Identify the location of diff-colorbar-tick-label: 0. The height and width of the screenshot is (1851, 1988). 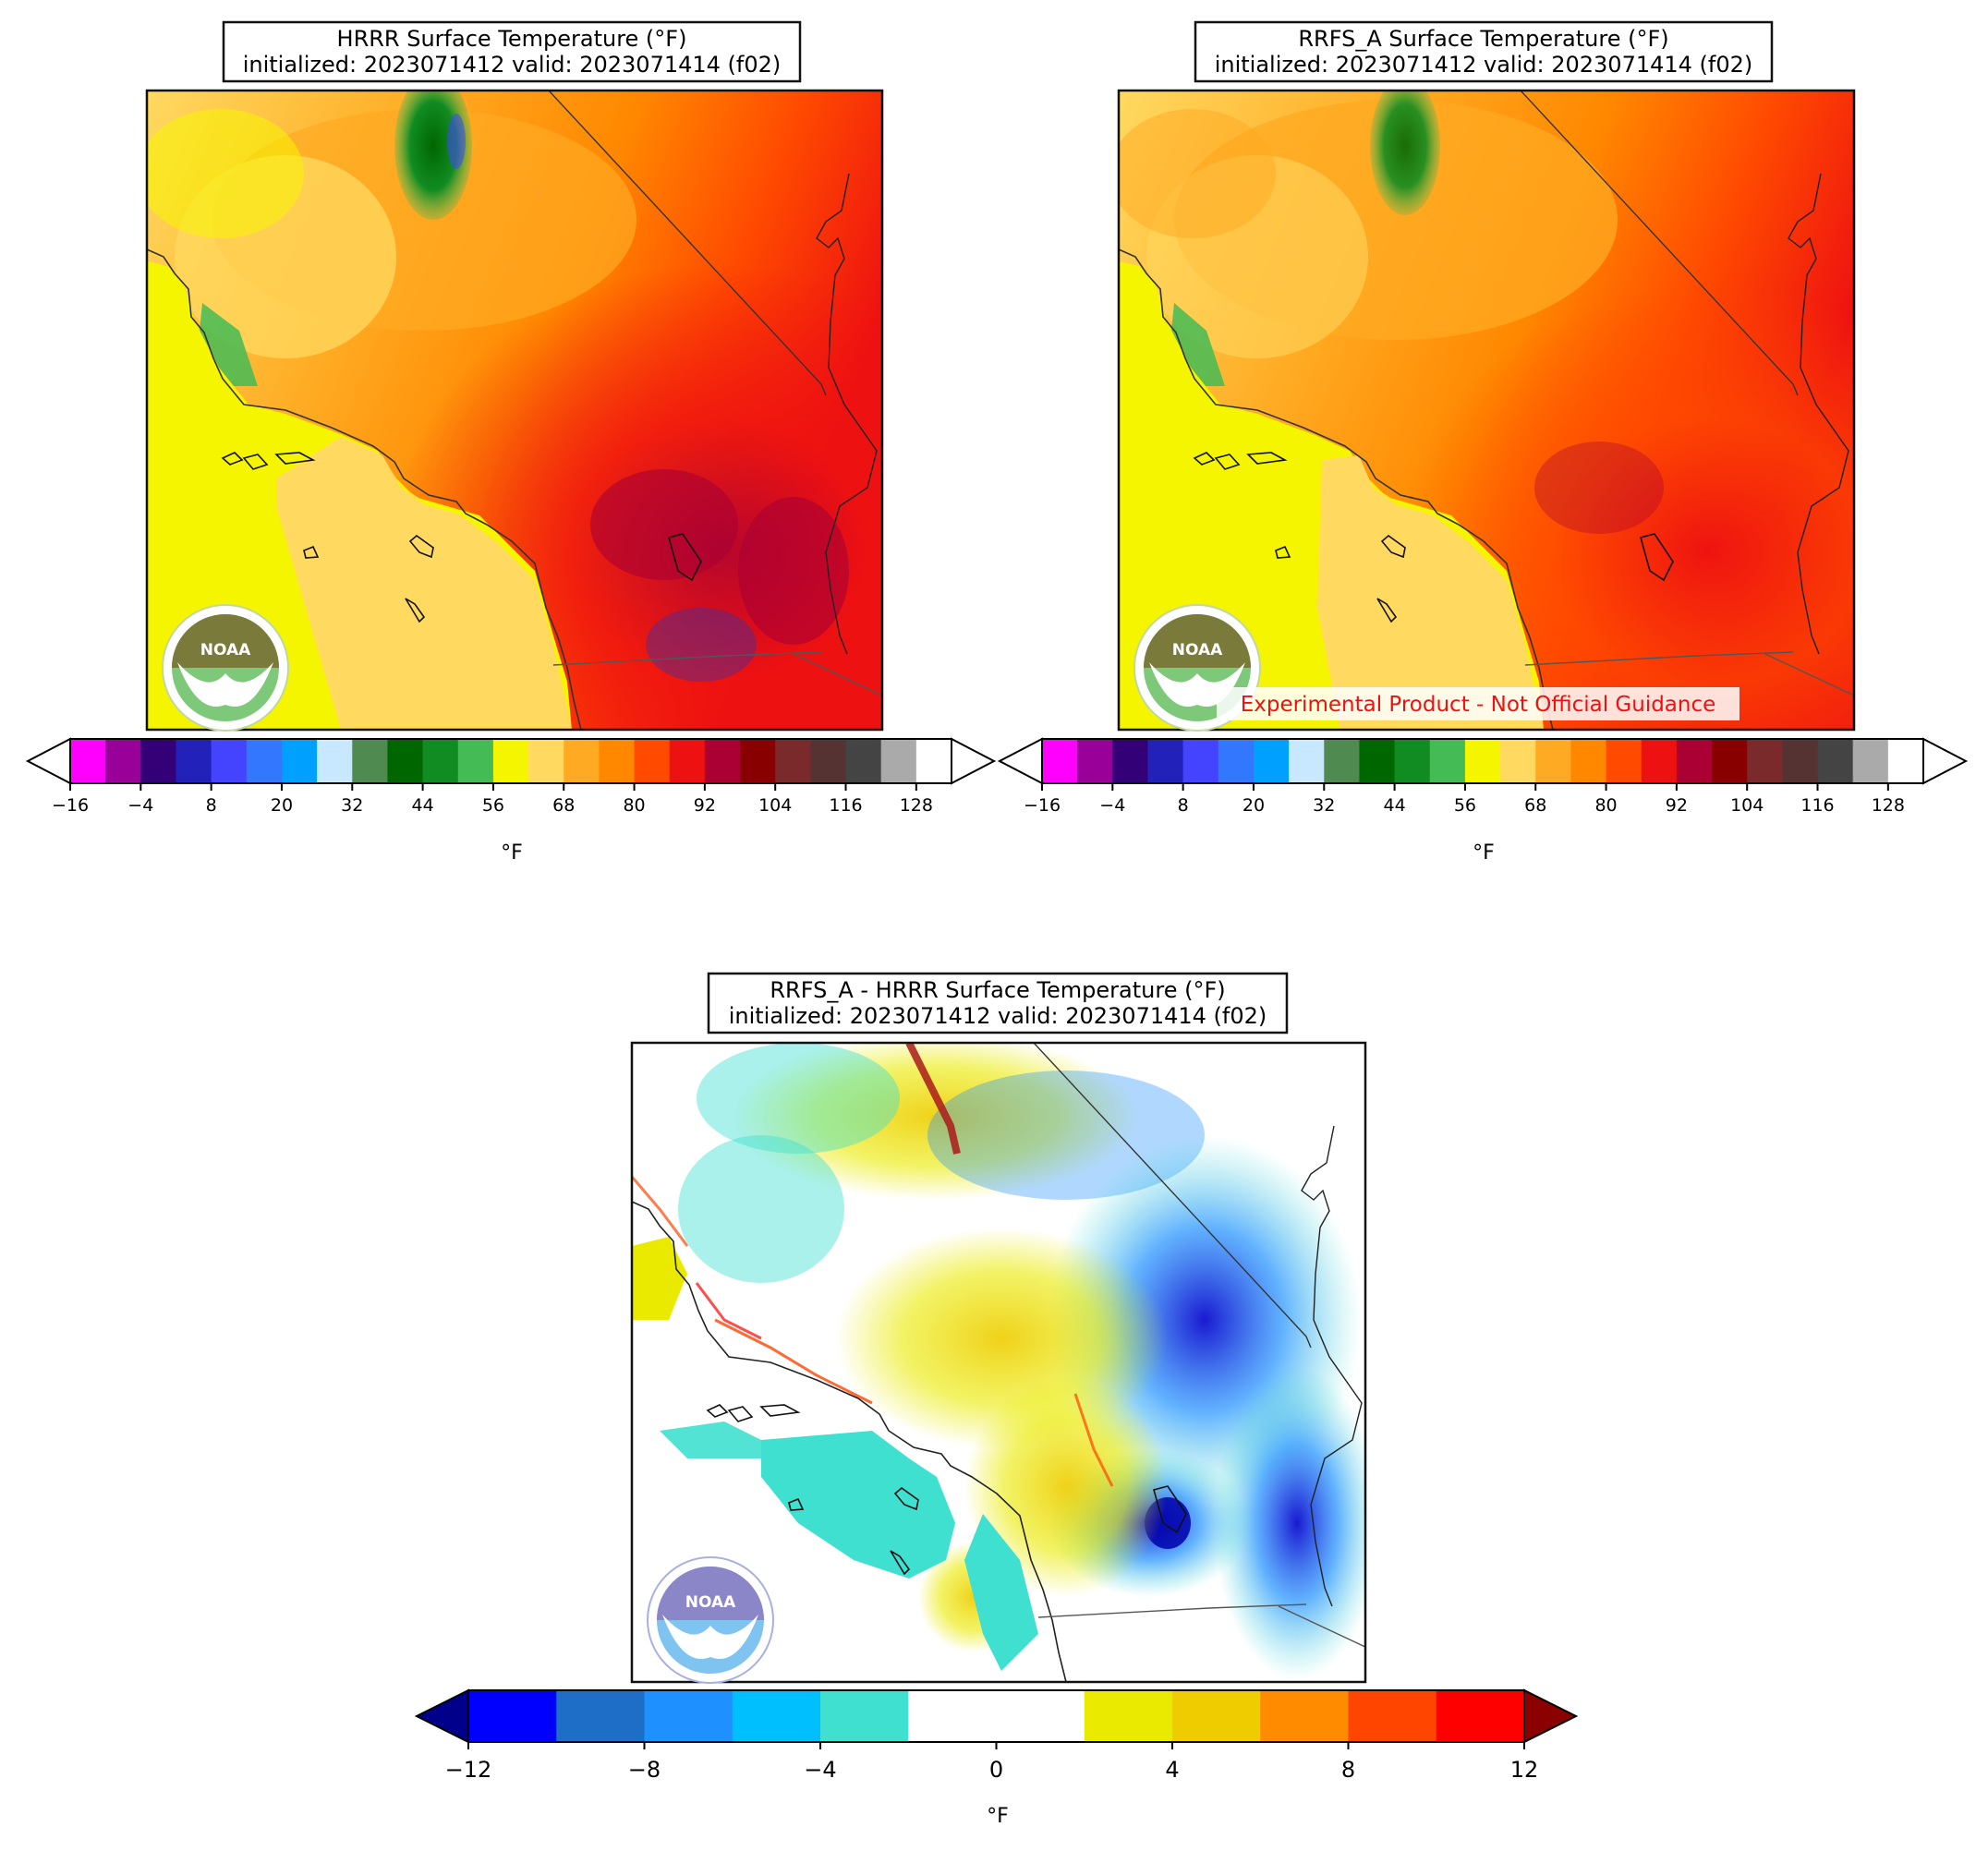
(996, 1770).